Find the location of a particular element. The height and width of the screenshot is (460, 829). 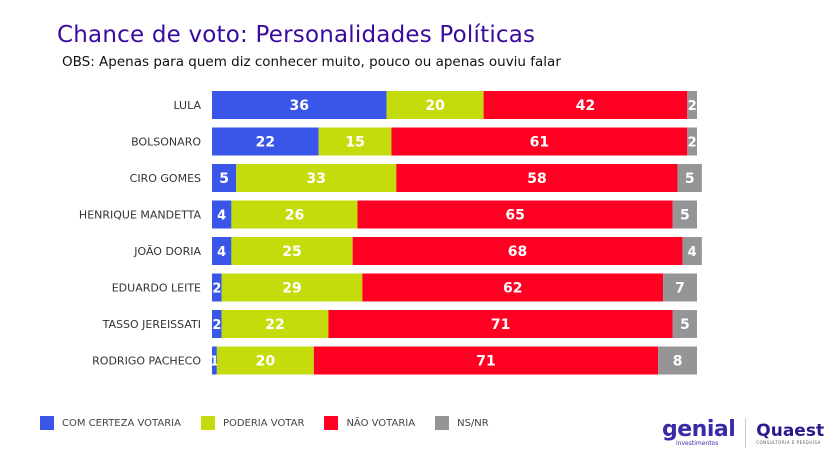

data-label: 68 is located at coordinates (517, 252).